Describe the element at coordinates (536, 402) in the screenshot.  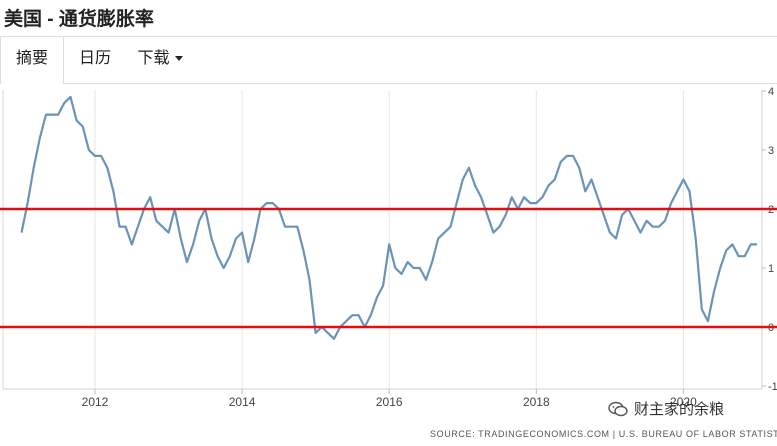
I see `x-tick-label: 2018` at that location.